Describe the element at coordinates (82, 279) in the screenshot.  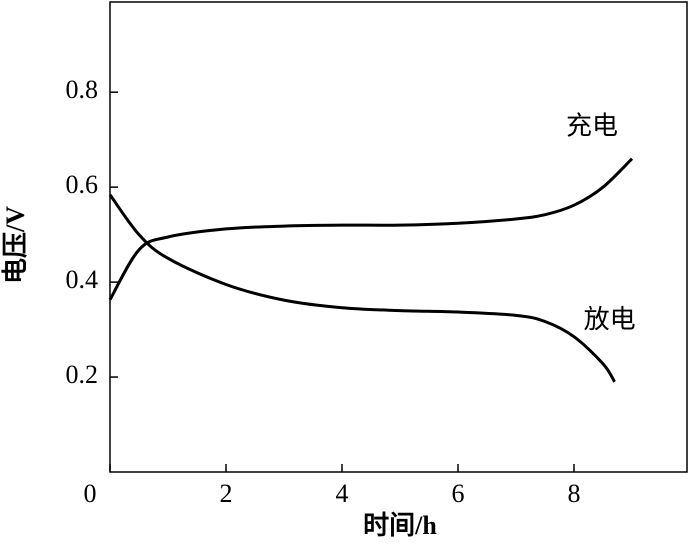
I see `y-tick-label: 0.4` at that location.